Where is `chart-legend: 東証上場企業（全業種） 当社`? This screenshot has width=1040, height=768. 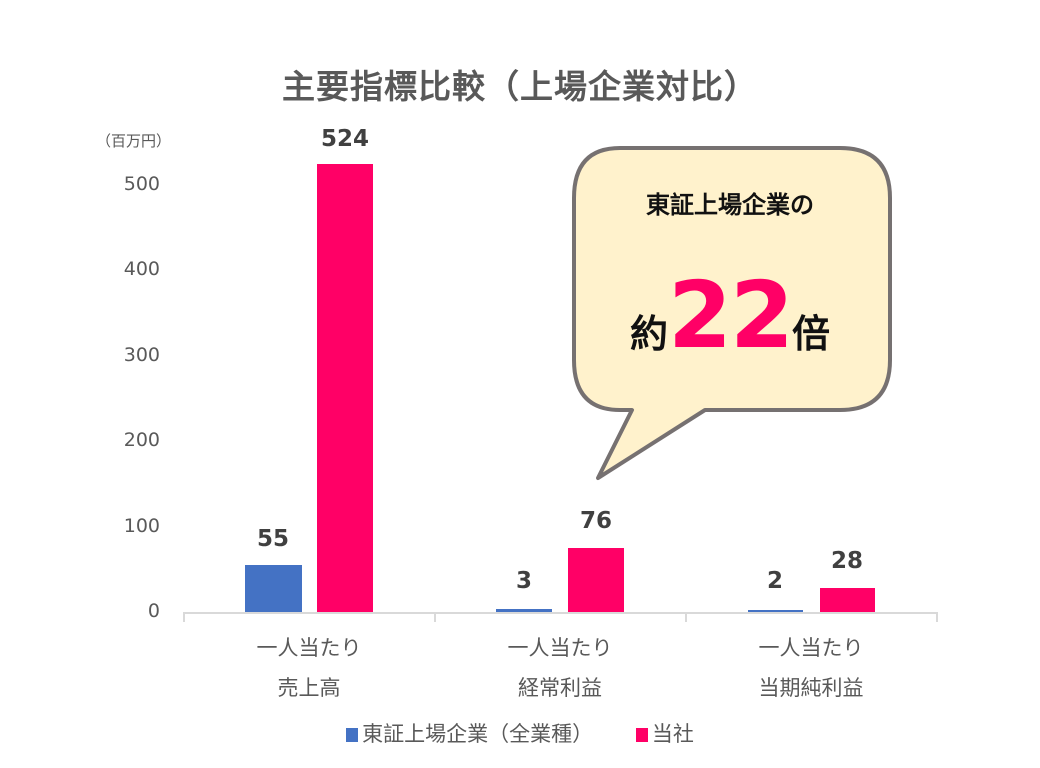
chart-legend: 東証上場企業（全業種） 当社 is located at coordinates (520, 733).